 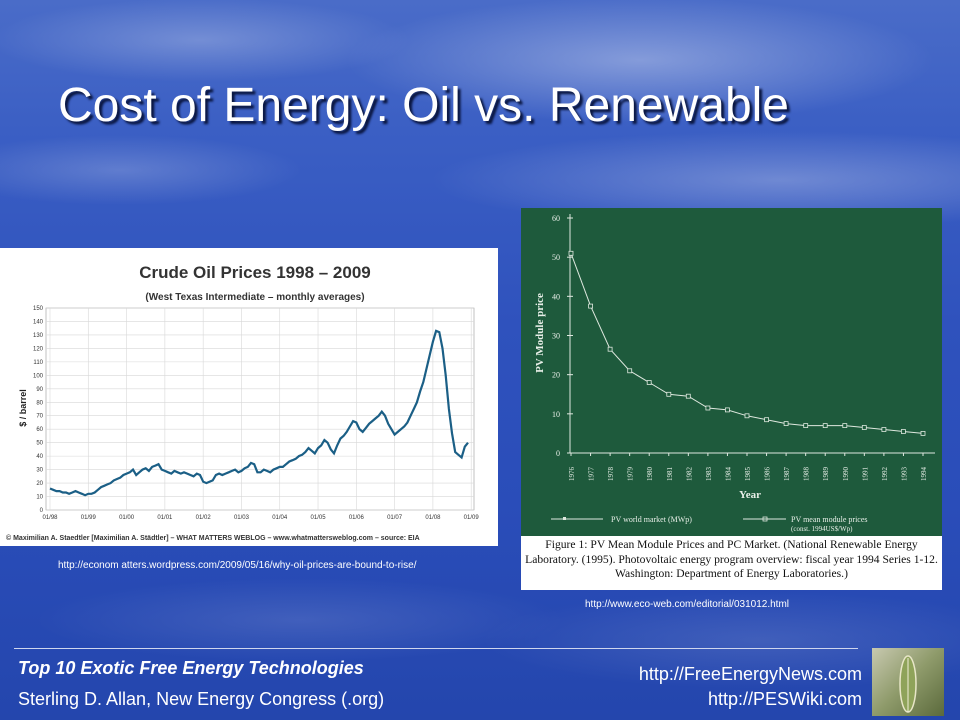 I want to click on pv-x-tick-label: 1983, so click(x=709, y=474).